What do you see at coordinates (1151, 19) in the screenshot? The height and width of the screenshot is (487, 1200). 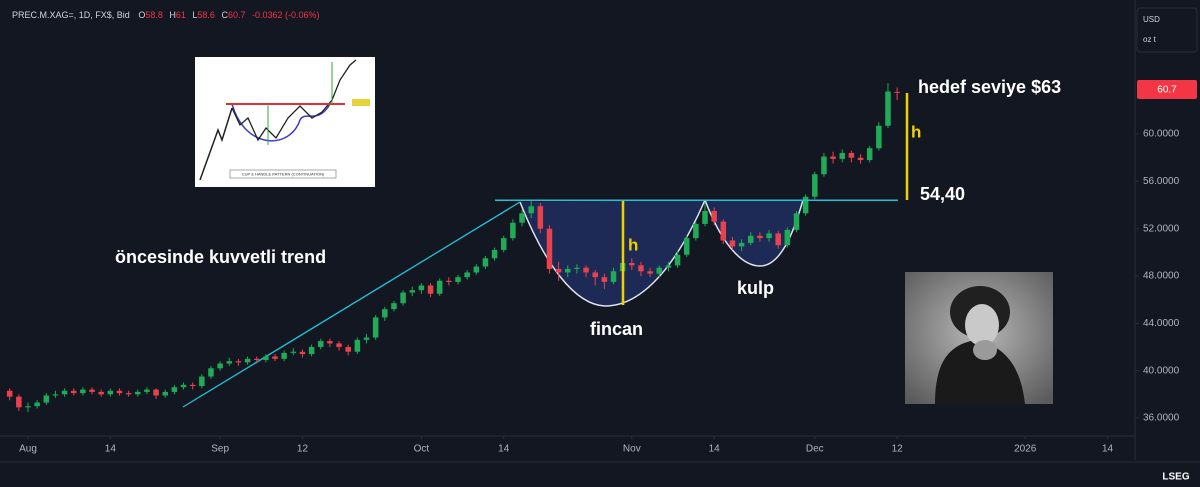 I see `currency: USD` at bounding box center [1151, 19].